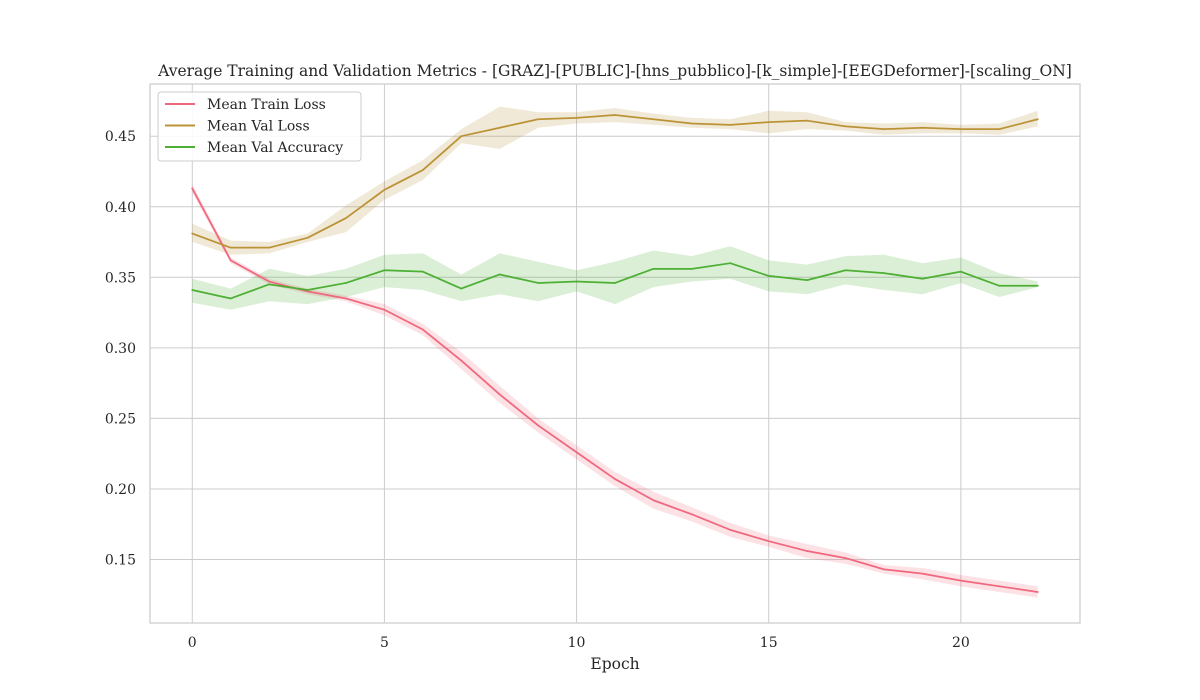  I want to click on legend-label: Mean Val Accuracy, so click(275, 148).